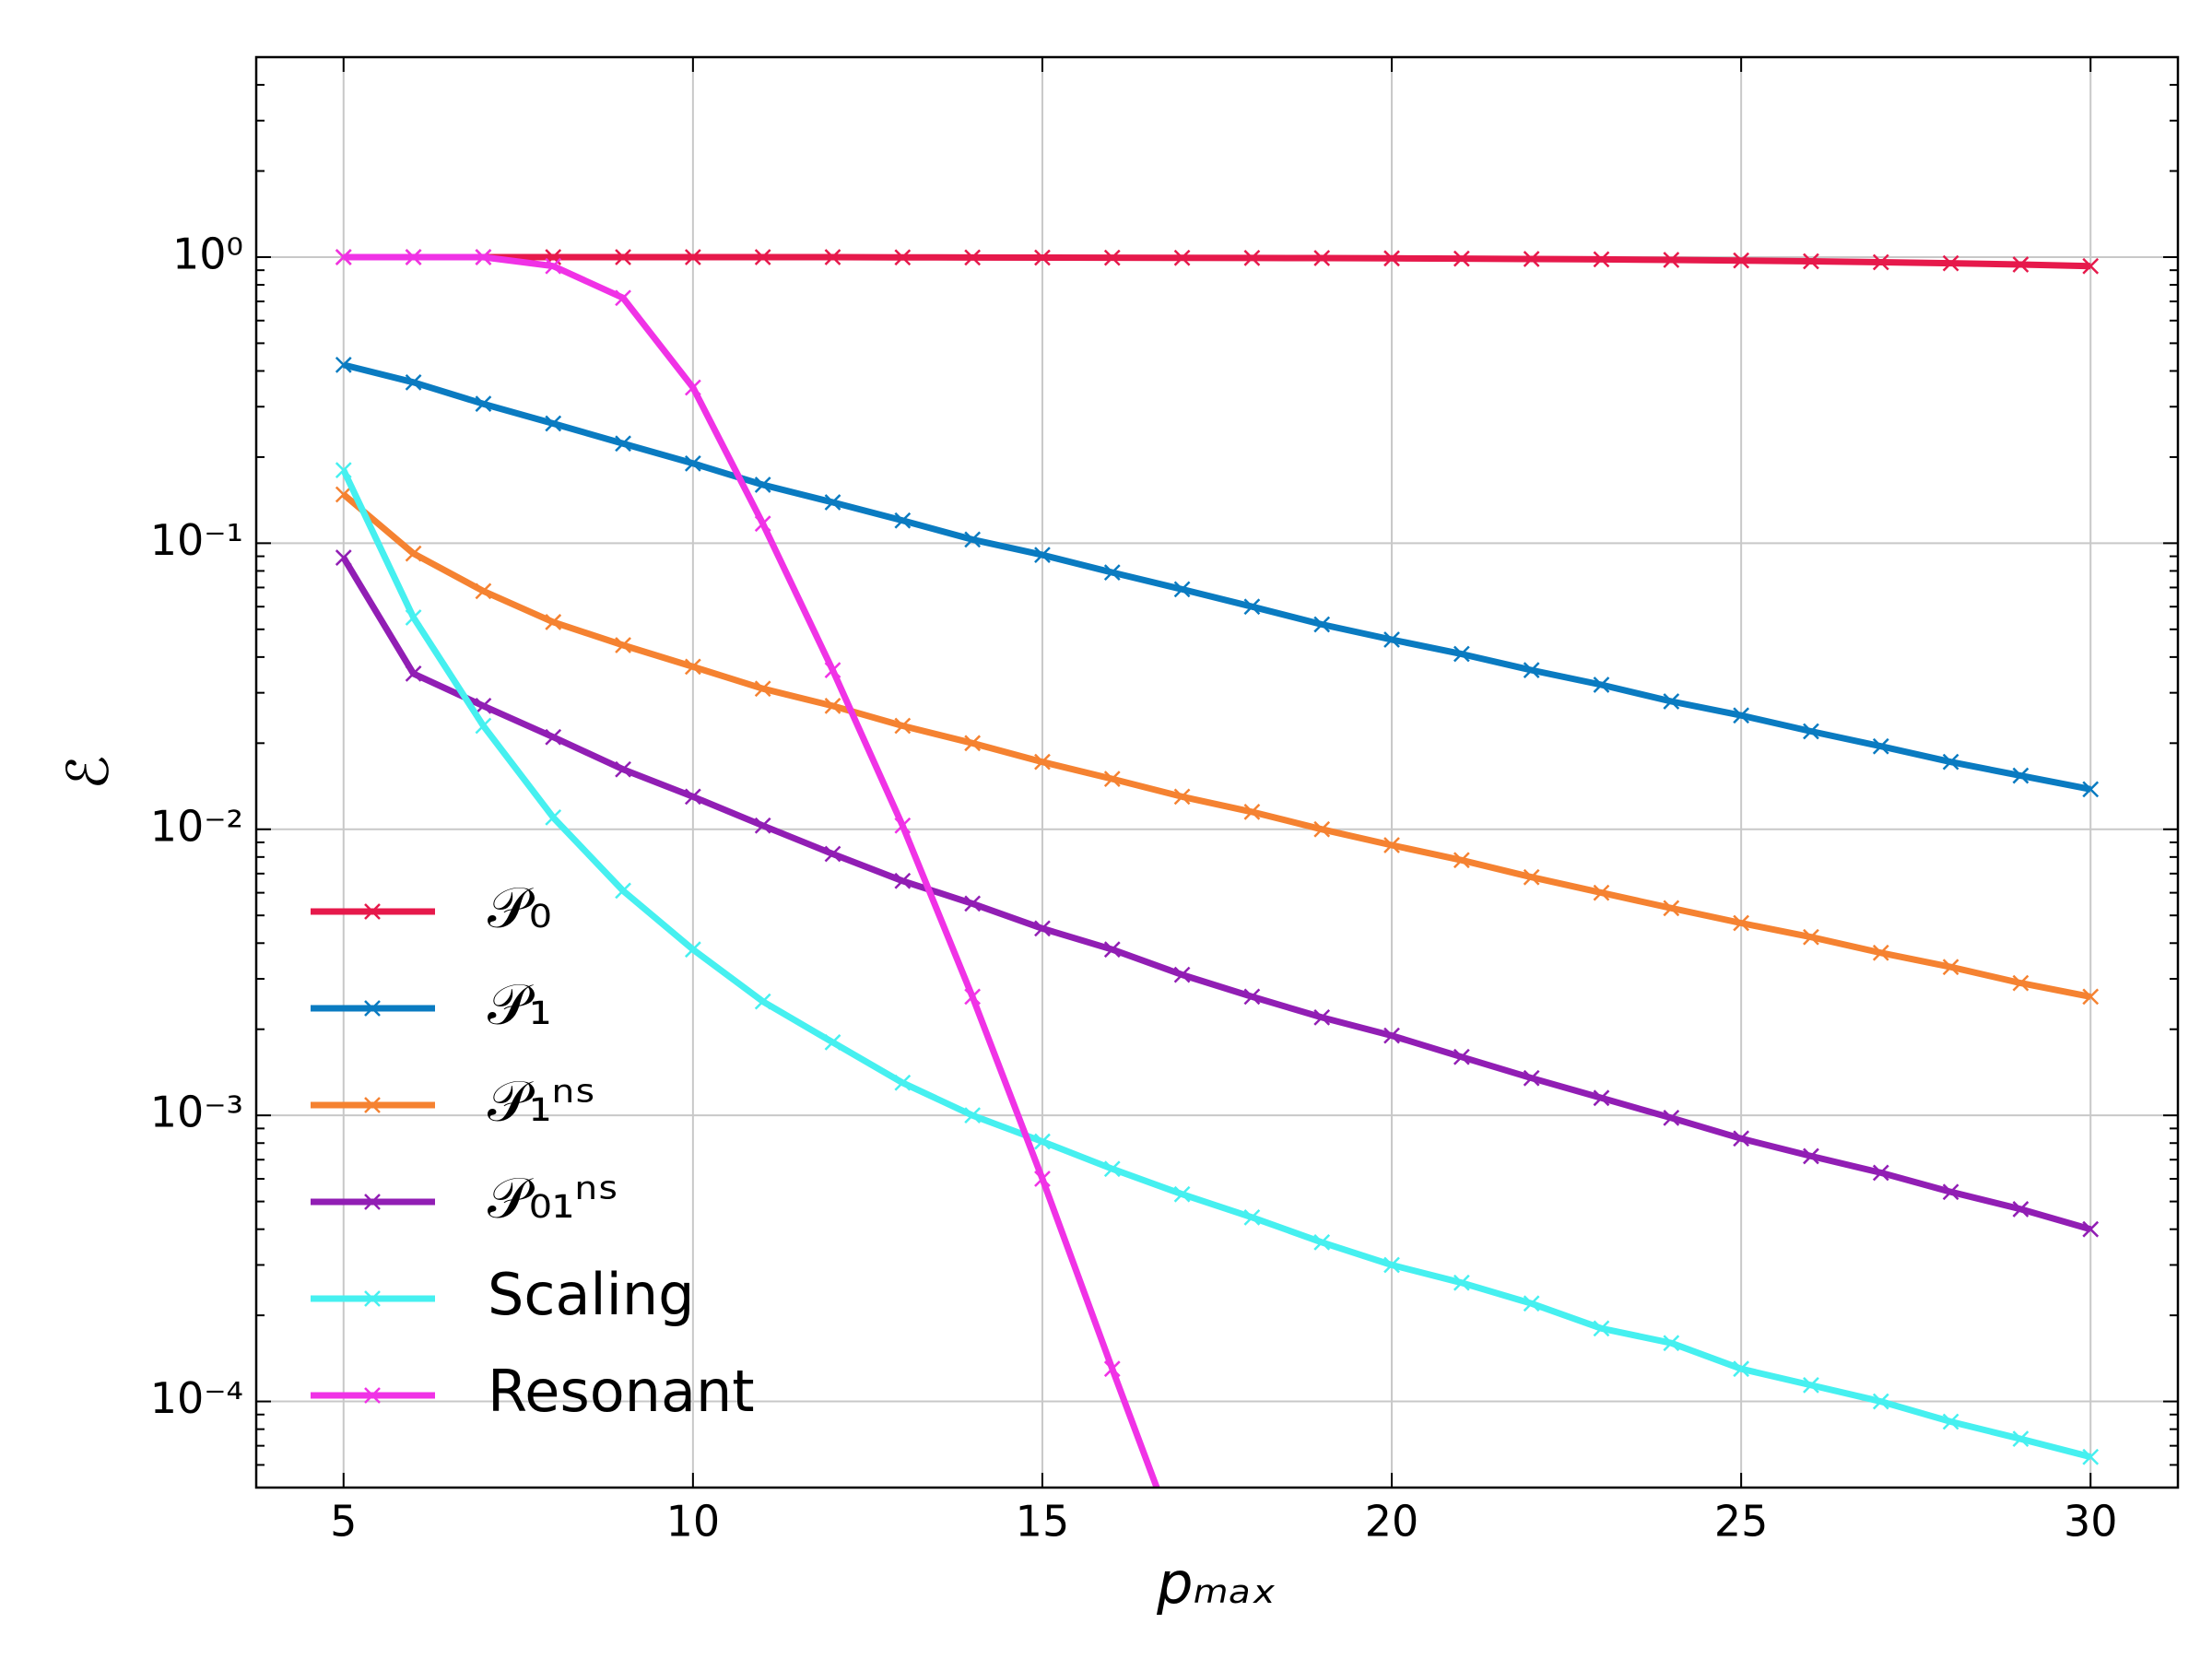 This screenshot has width=2212, height=1659. What do you see at coordinates (343, 1522) in the screenshot?
I see `x-tick-label: 5` at bounding box center [343, 1522].